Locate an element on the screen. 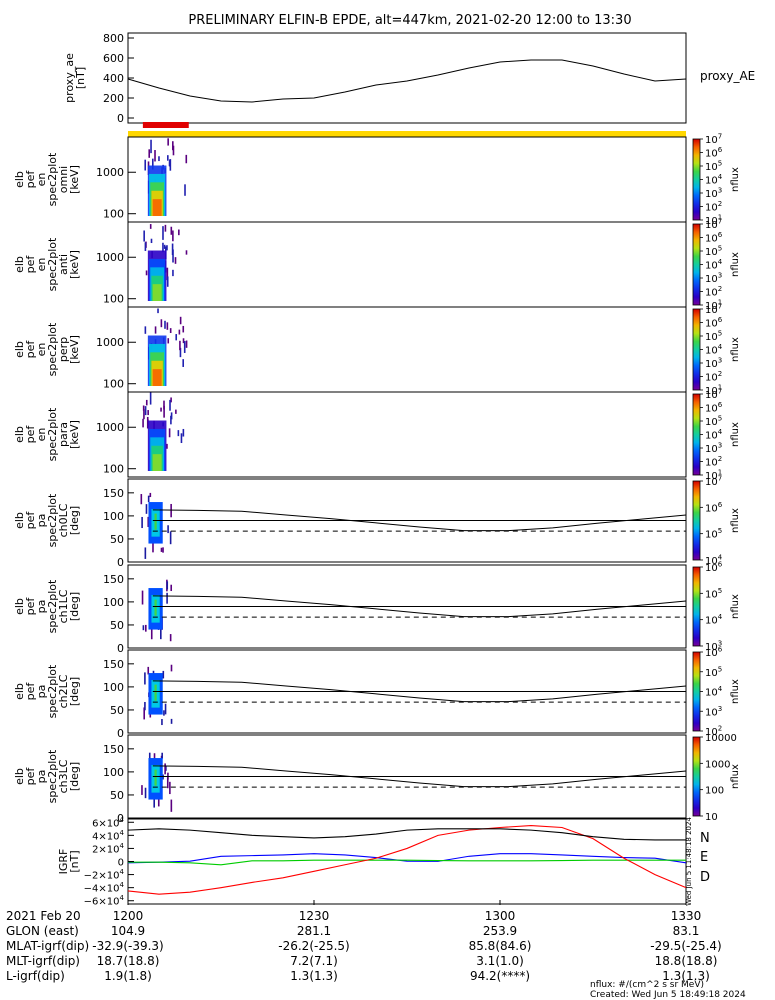  pa-ytick-label: 100 is located at coordinates (113, 516).